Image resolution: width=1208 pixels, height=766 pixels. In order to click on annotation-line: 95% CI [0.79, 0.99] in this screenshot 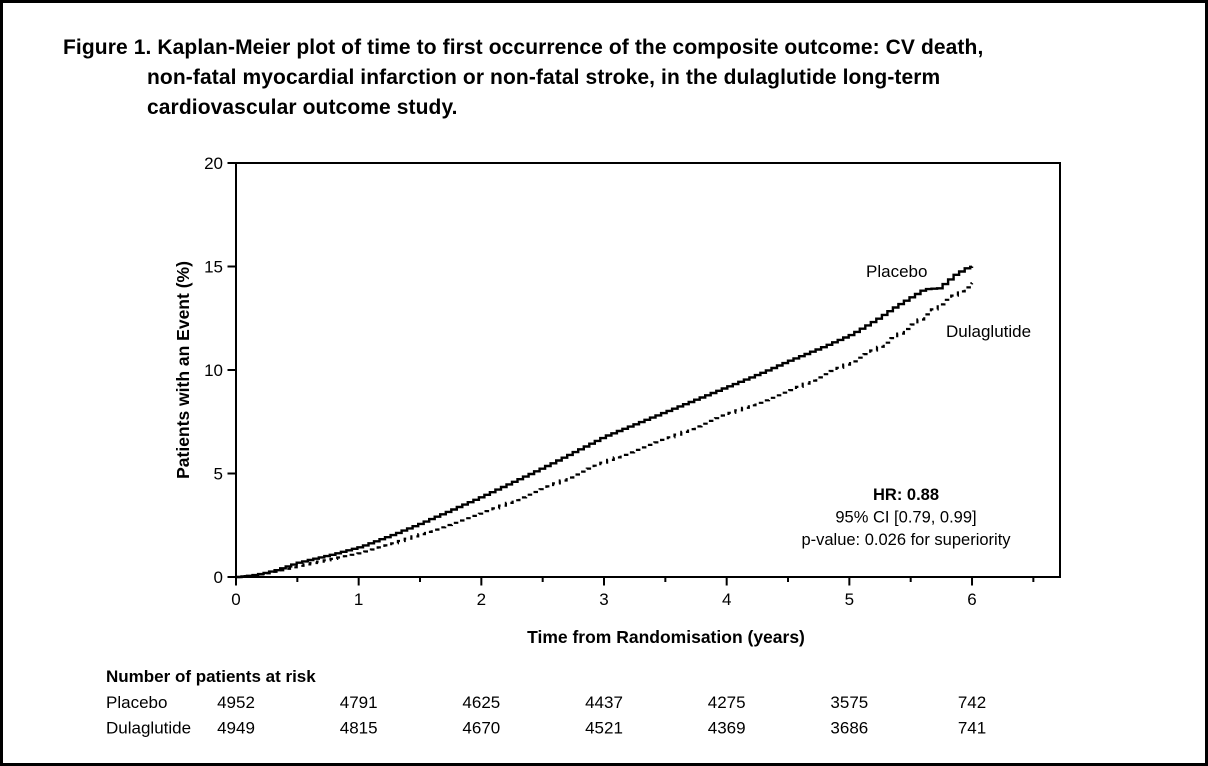, I will do `click(905, 518)`.